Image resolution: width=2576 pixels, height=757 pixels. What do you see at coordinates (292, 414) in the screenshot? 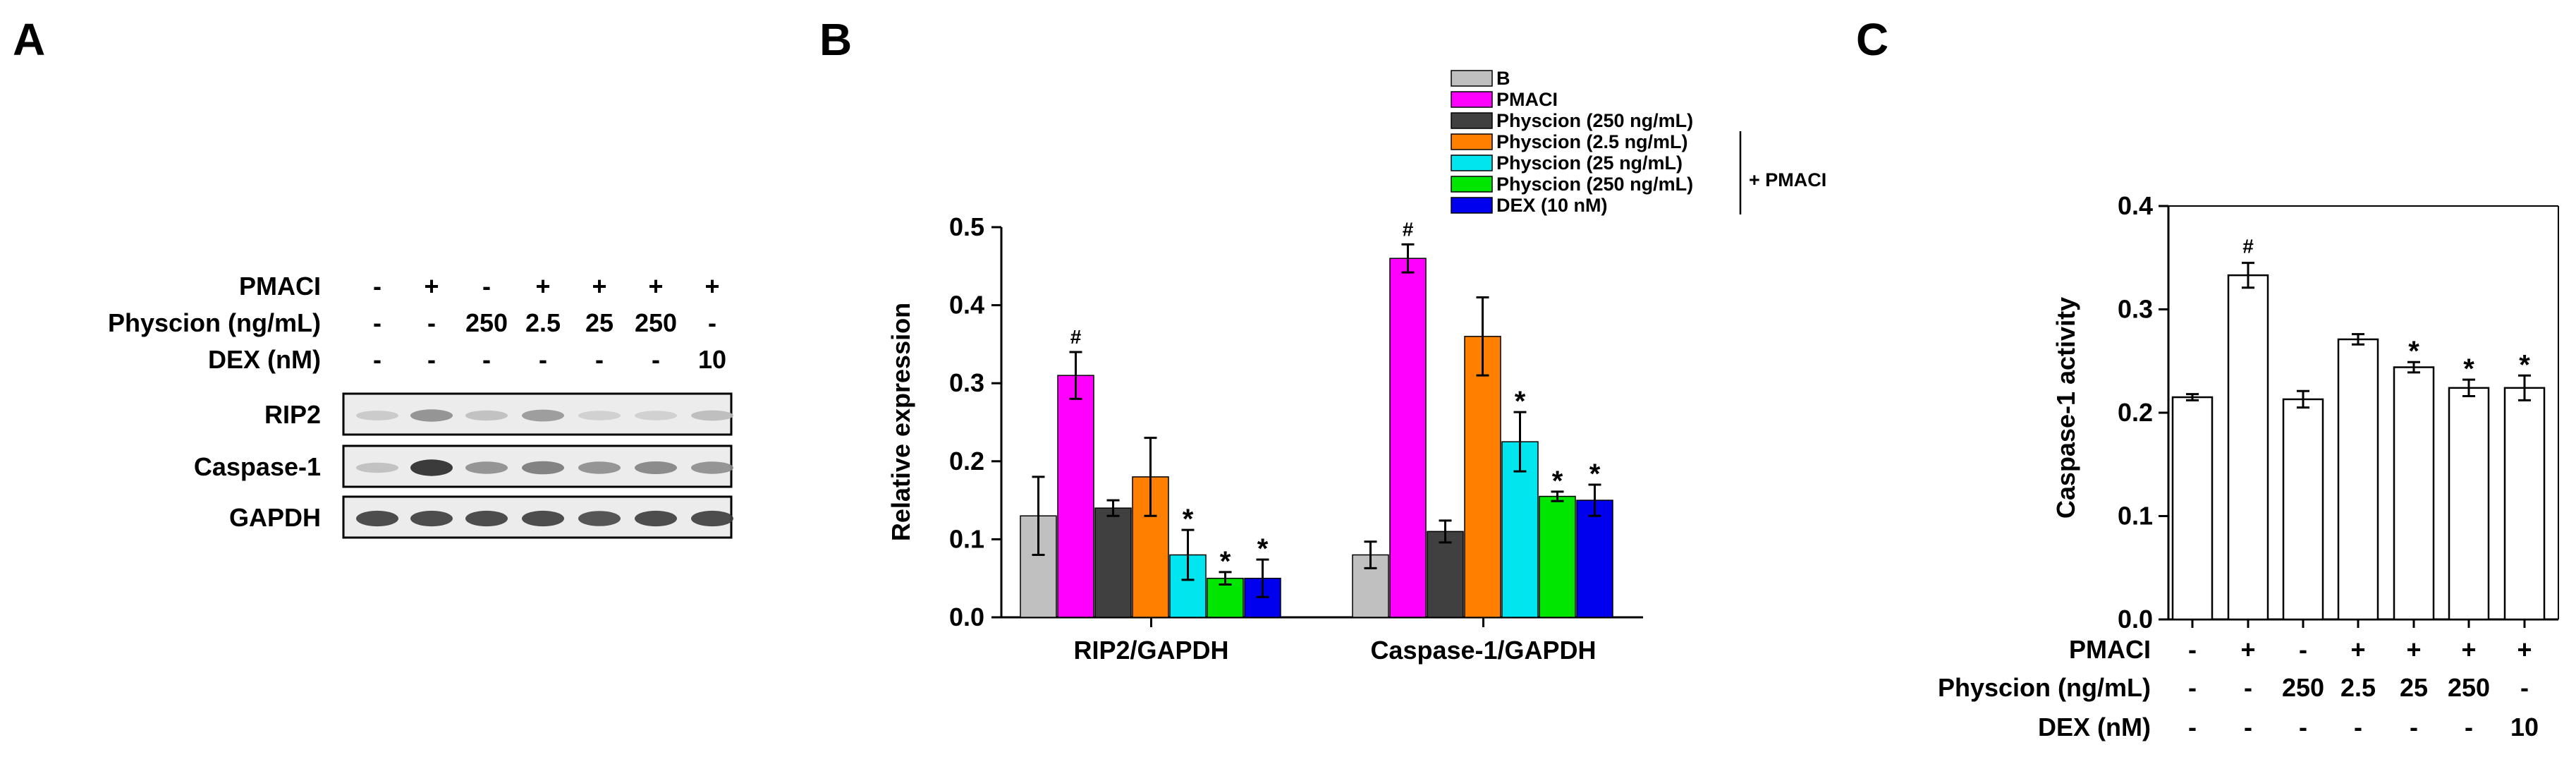
I see `blot-label-rip2: RIP2` at bounding box center [292, 414].